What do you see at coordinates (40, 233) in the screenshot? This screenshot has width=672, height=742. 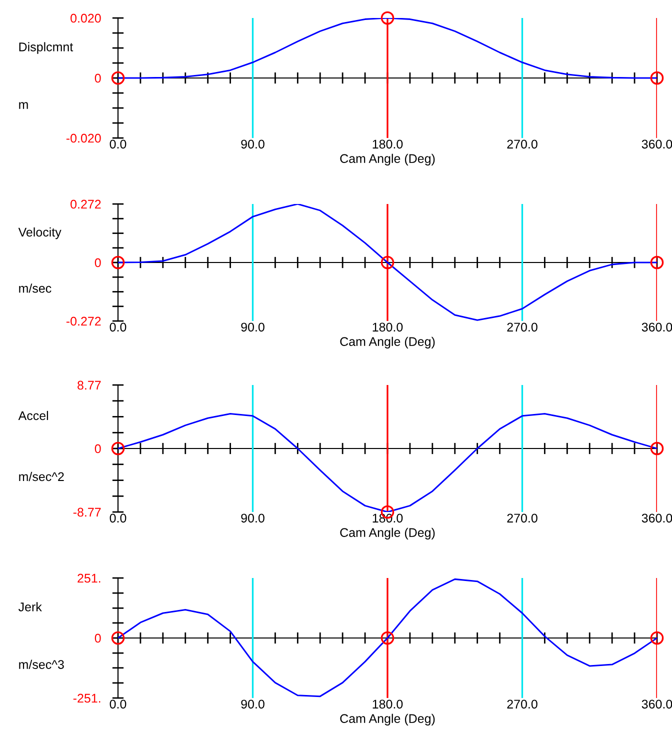 I see `y-axis-title: Velocity` at bounding box center [40, 233].